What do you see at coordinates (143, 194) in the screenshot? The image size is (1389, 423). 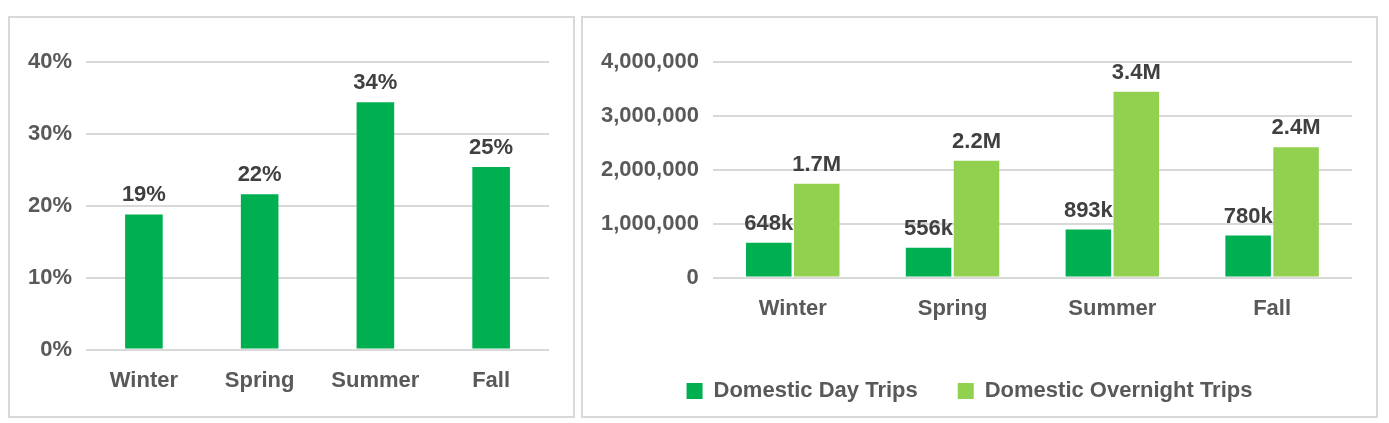 I see `data-label: 19%` at bounding box center [143, 194].